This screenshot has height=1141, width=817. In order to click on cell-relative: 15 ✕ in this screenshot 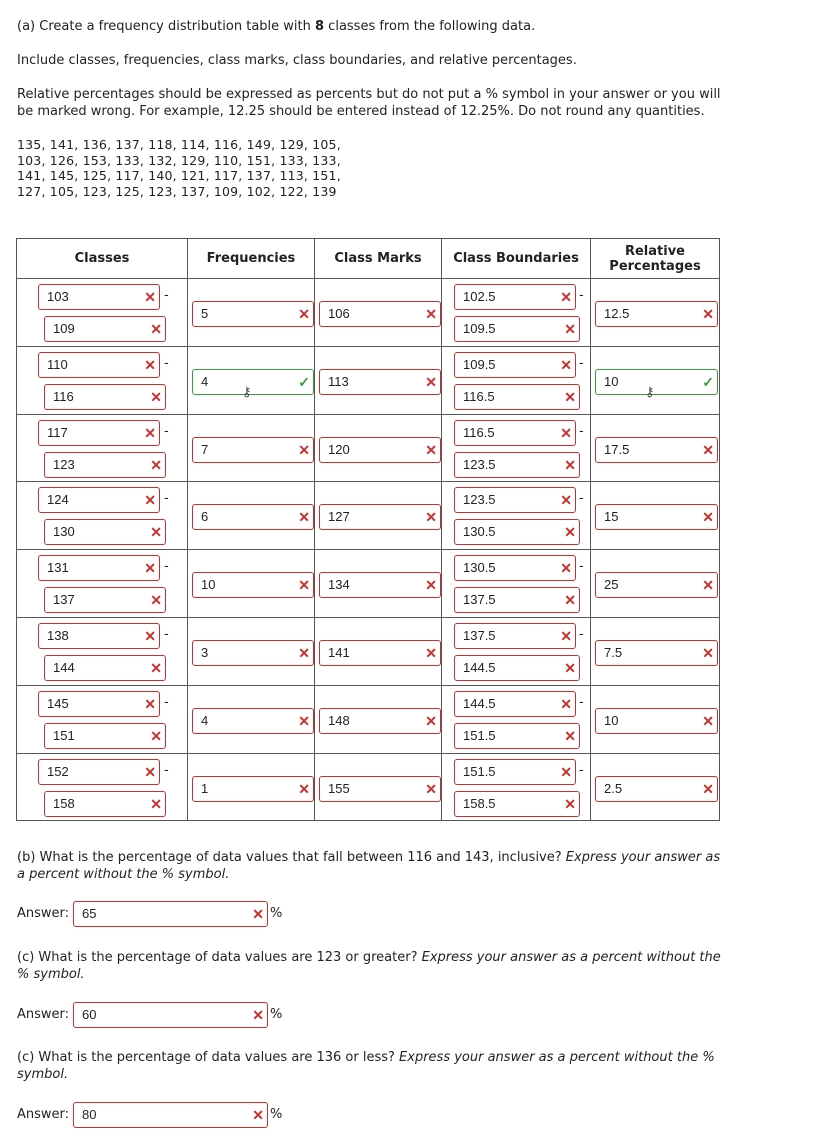, I will do `click(655, 516)`.